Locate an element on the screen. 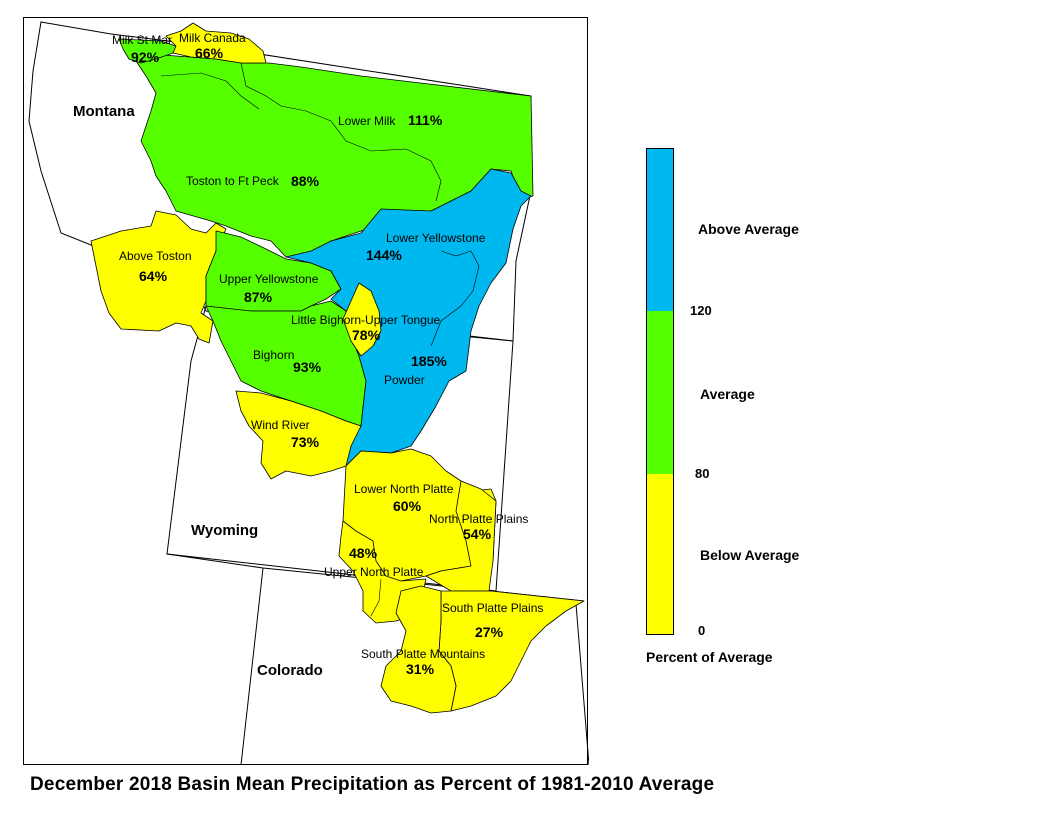 This screenshot has width=1056, height=816. basin-upper-yellowstone-shape is located at coordinates (273, 271).